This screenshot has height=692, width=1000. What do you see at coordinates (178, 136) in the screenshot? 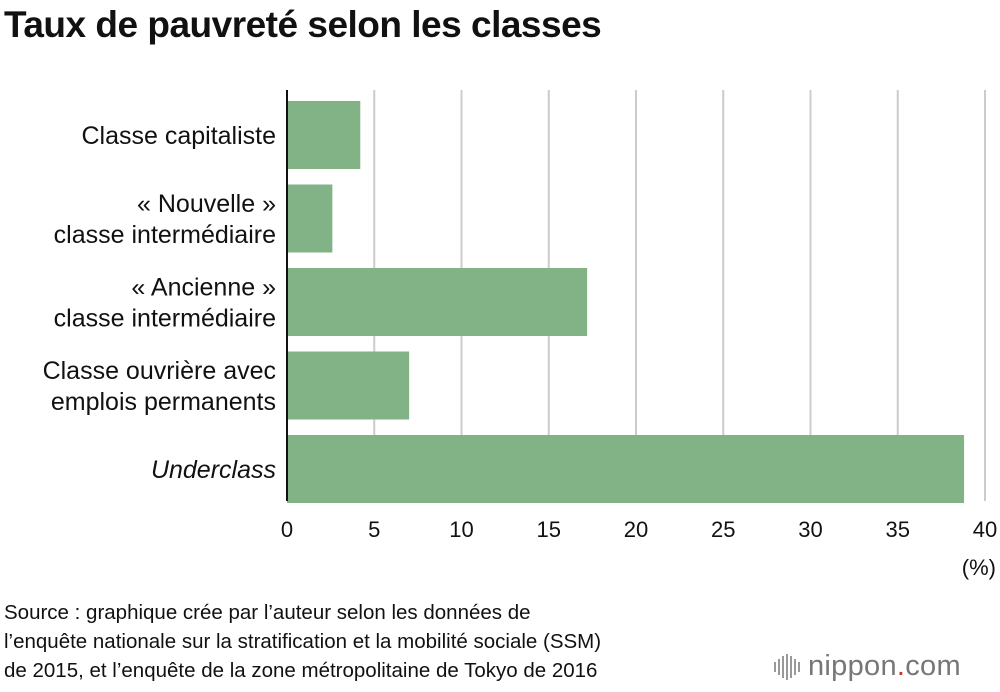
I see `category-label: Classe capitaliste` at bounding box center [178, 136].